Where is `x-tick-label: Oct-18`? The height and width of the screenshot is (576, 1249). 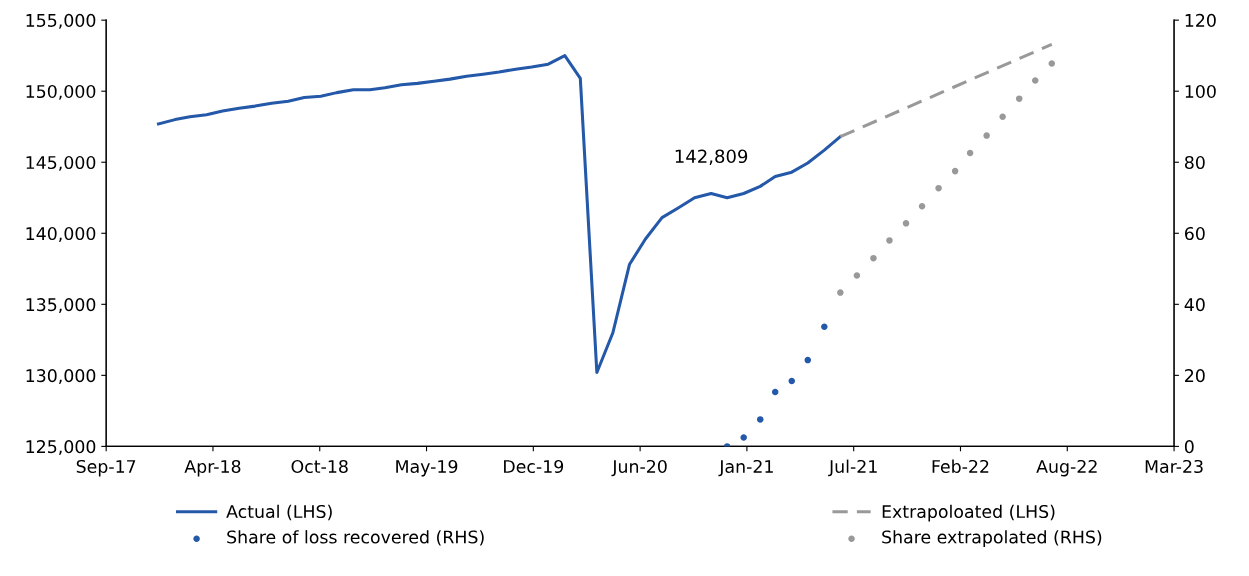 x-tick-label: Oct-18 is located at coordinates (319, 466).